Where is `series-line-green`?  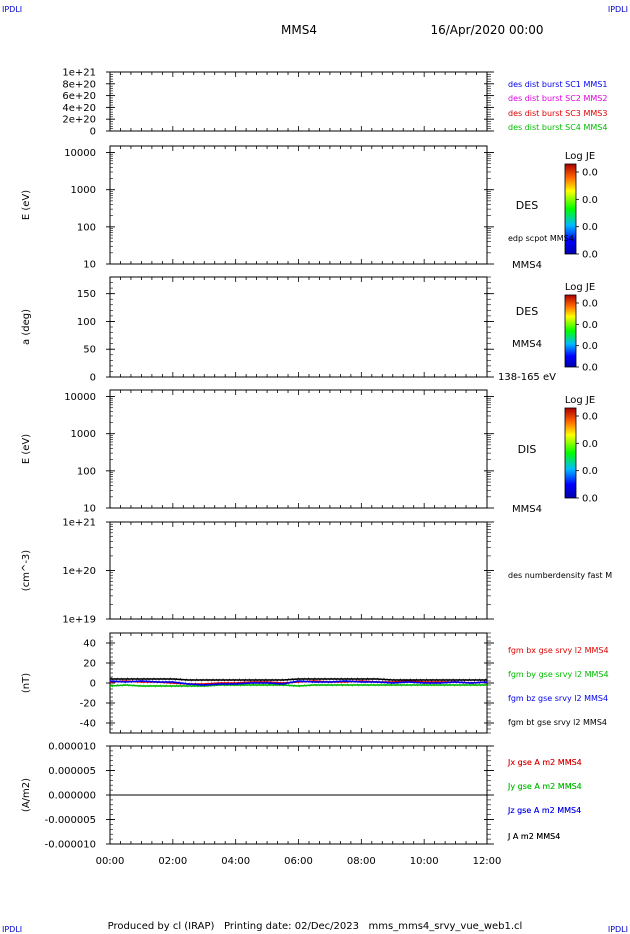
series-line-green is located at coordinates (298, 685).